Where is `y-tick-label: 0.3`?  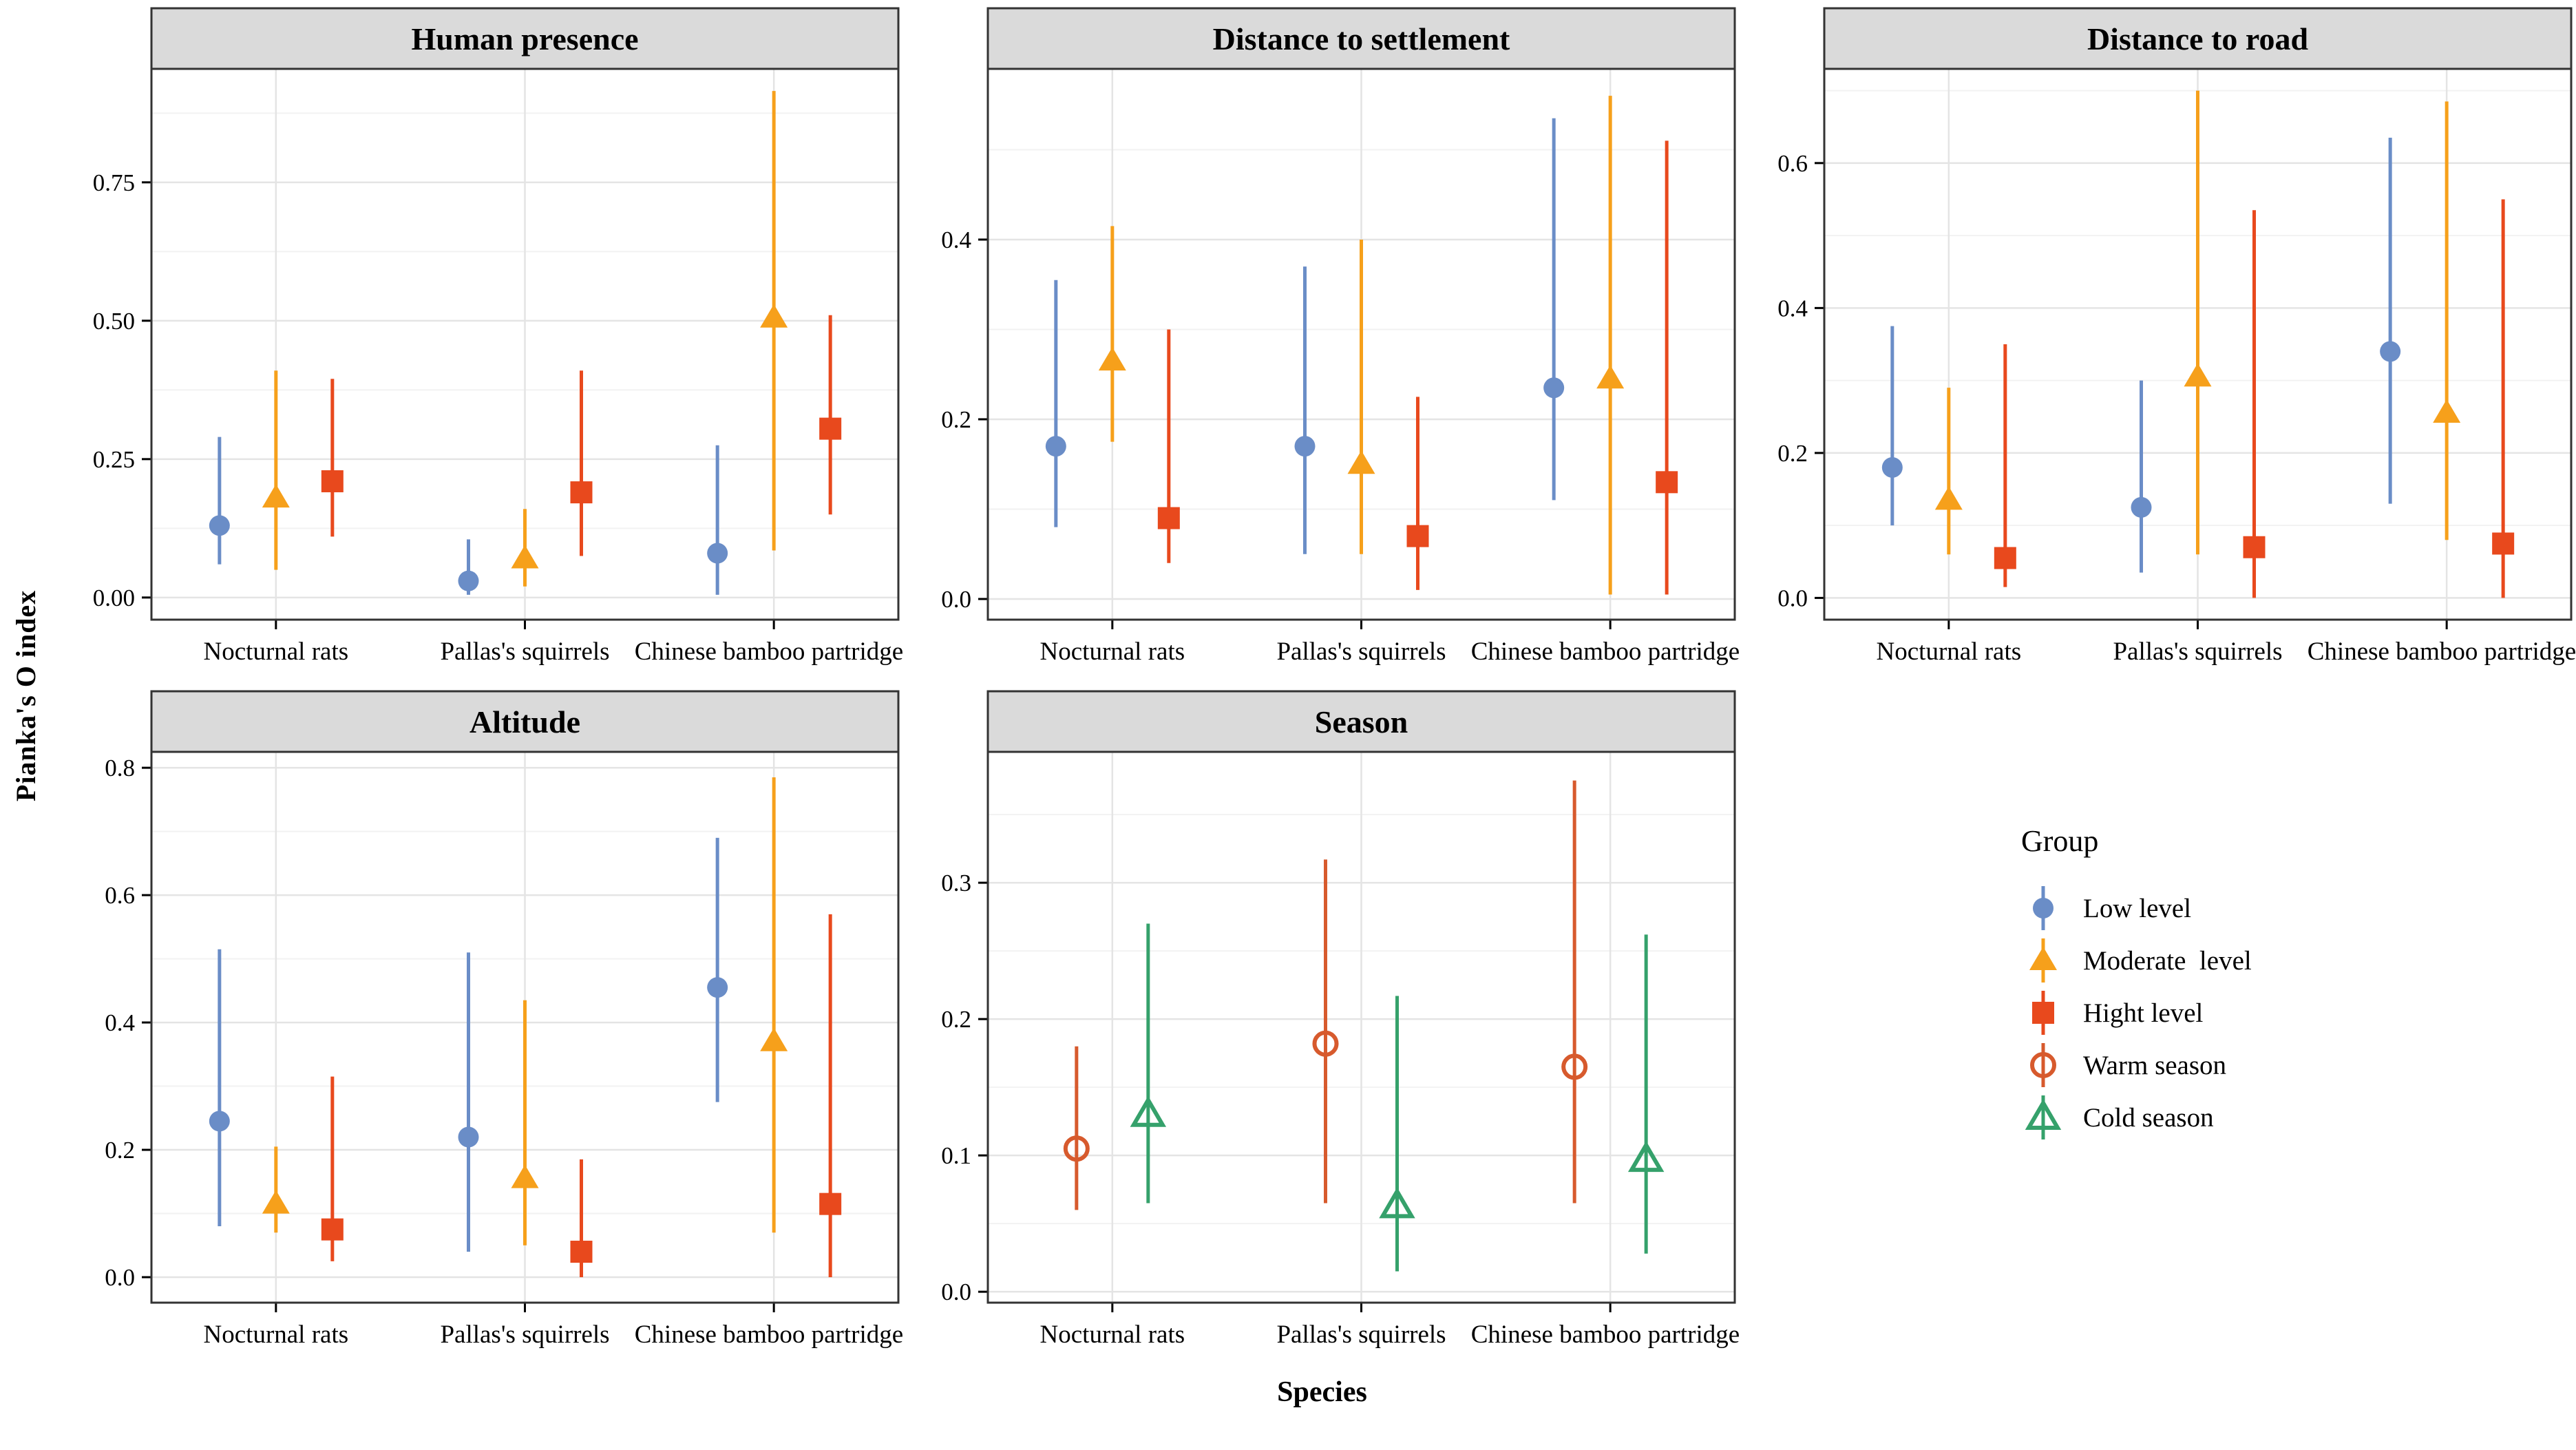
y-tick-label: 0.3 is located at coordinates (956, 883).